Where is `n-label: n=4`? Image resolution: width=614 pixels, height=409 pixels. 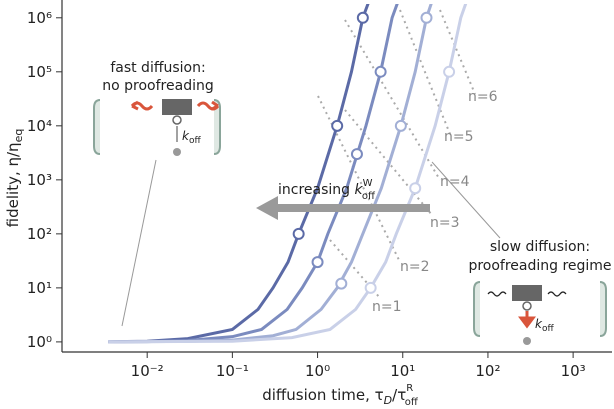
n-label: n=4 is located at coordinates (455, 182).